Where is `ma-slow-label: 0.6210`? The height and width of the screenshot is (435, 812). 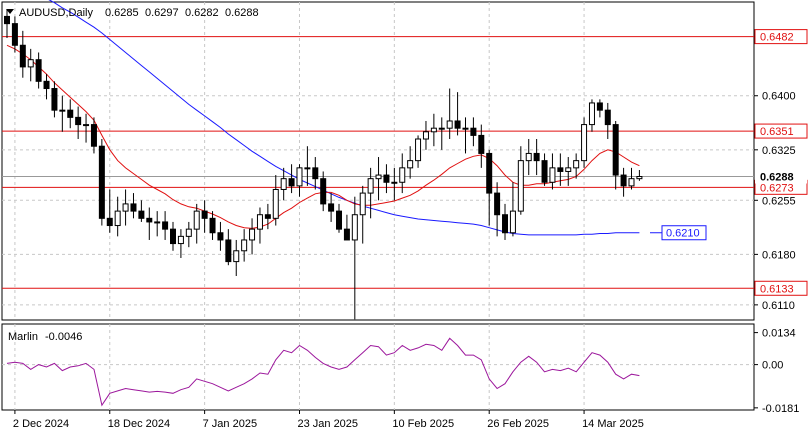 ma-slow-label: 0.6210 is located at coordinates (683, 234).